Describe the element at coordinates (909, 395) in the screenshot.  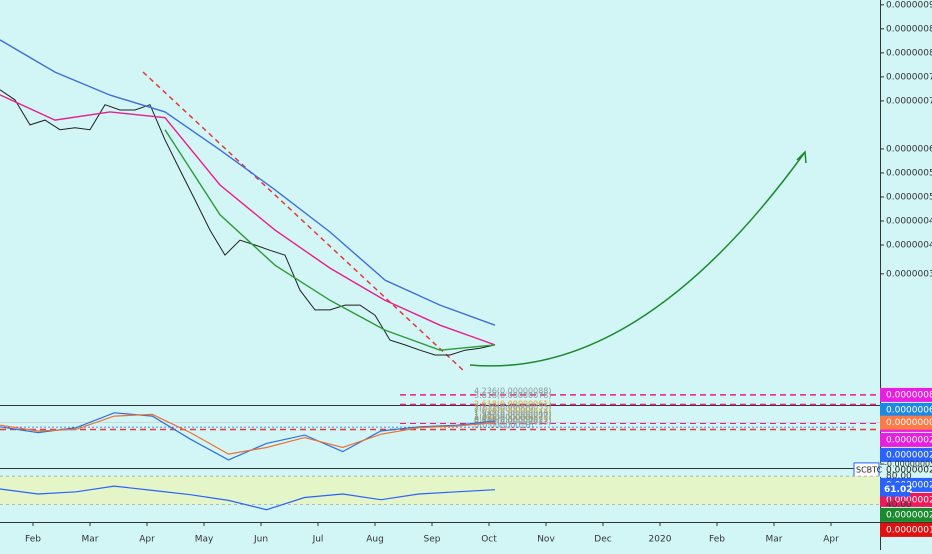
I see `price-tag-label: 0.00000088` at that location.